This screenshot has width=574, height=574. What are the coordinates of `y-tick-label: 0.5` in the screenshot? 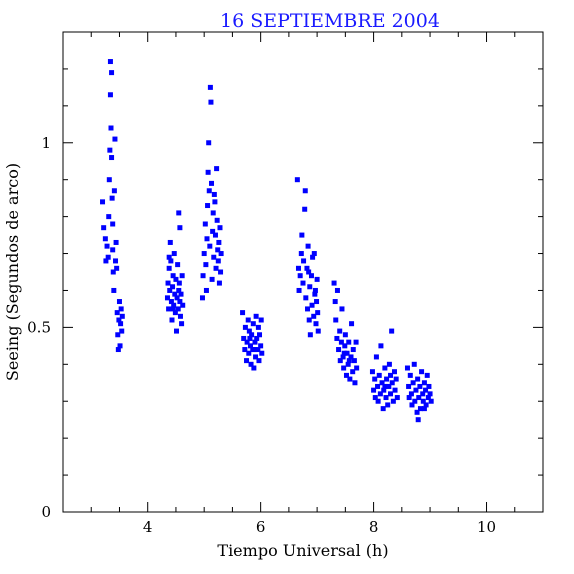 It's located at (39, 327).